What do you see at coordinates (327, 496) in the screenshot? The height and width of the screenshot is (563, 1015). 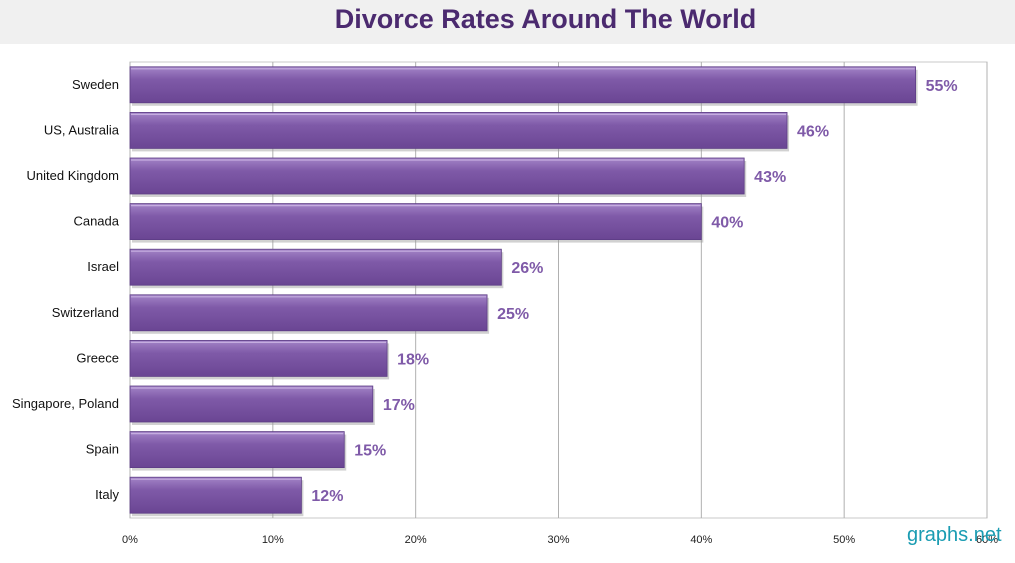 I see `data-label: 12%` at bounding box center [327, 496].